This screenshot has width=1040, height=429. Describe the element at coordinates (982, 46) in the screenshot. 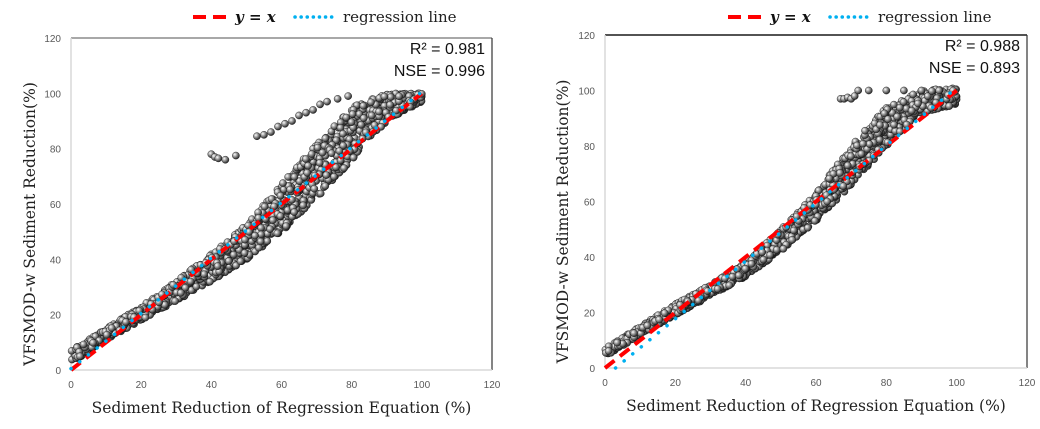

I see `r-squared-label: R² = 0.988` at that location.